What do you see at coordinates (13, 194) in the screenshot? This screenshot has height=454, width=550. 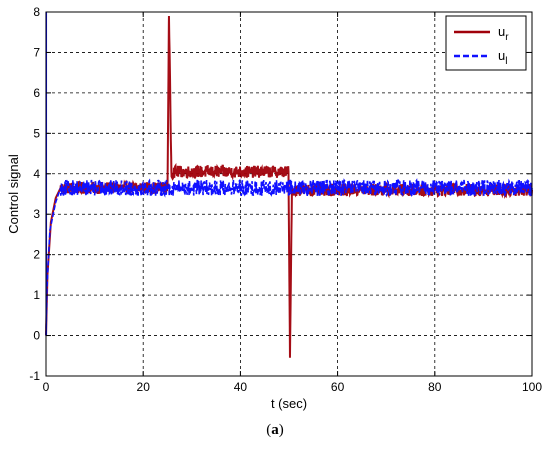 I see `y-axis-label: Control signal` at bounding box center [13, 194].